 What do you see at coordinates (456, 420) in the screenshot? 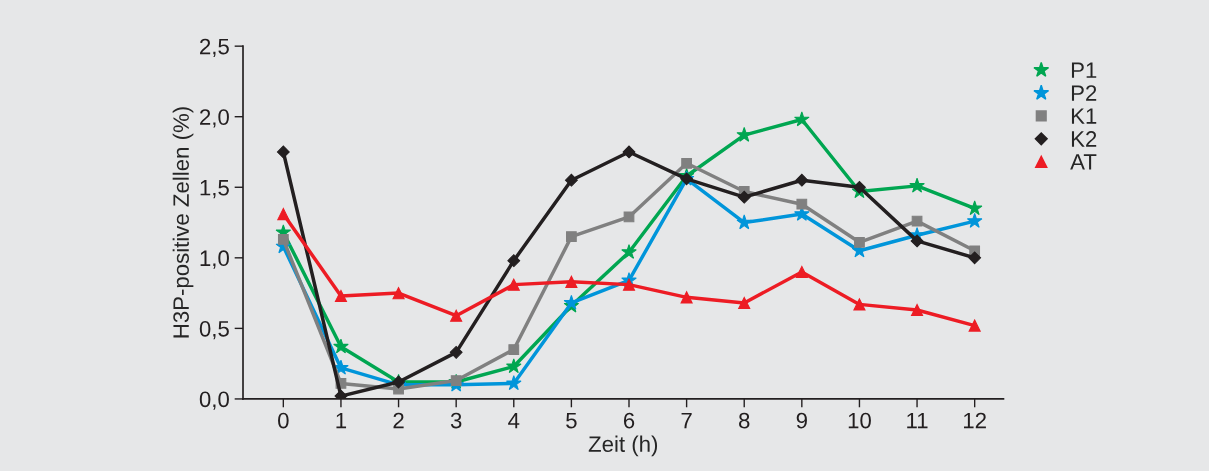
I see `x-tick-label: 3` at bounding box center [456, 420].